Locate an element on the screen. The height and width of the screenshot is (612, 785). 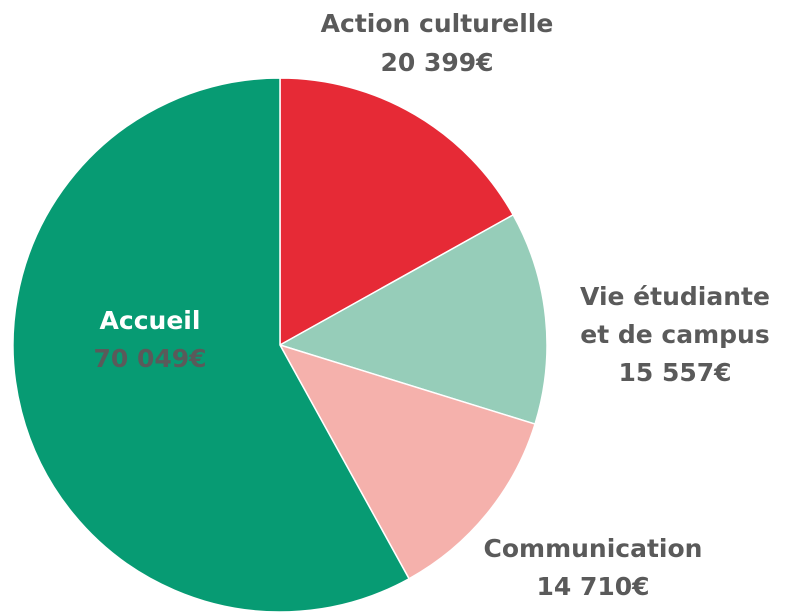
category-label: Accueil is located at coordinates (150, 320).